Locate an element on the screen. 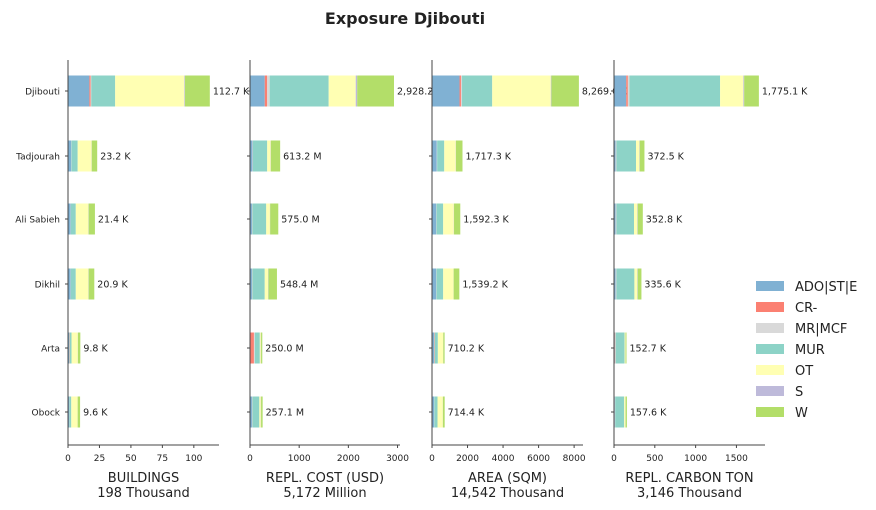 Image resolution: width=876 pixels, height=510 pixels. legend-label: MR|MCF is located at coordinates (821, 329).